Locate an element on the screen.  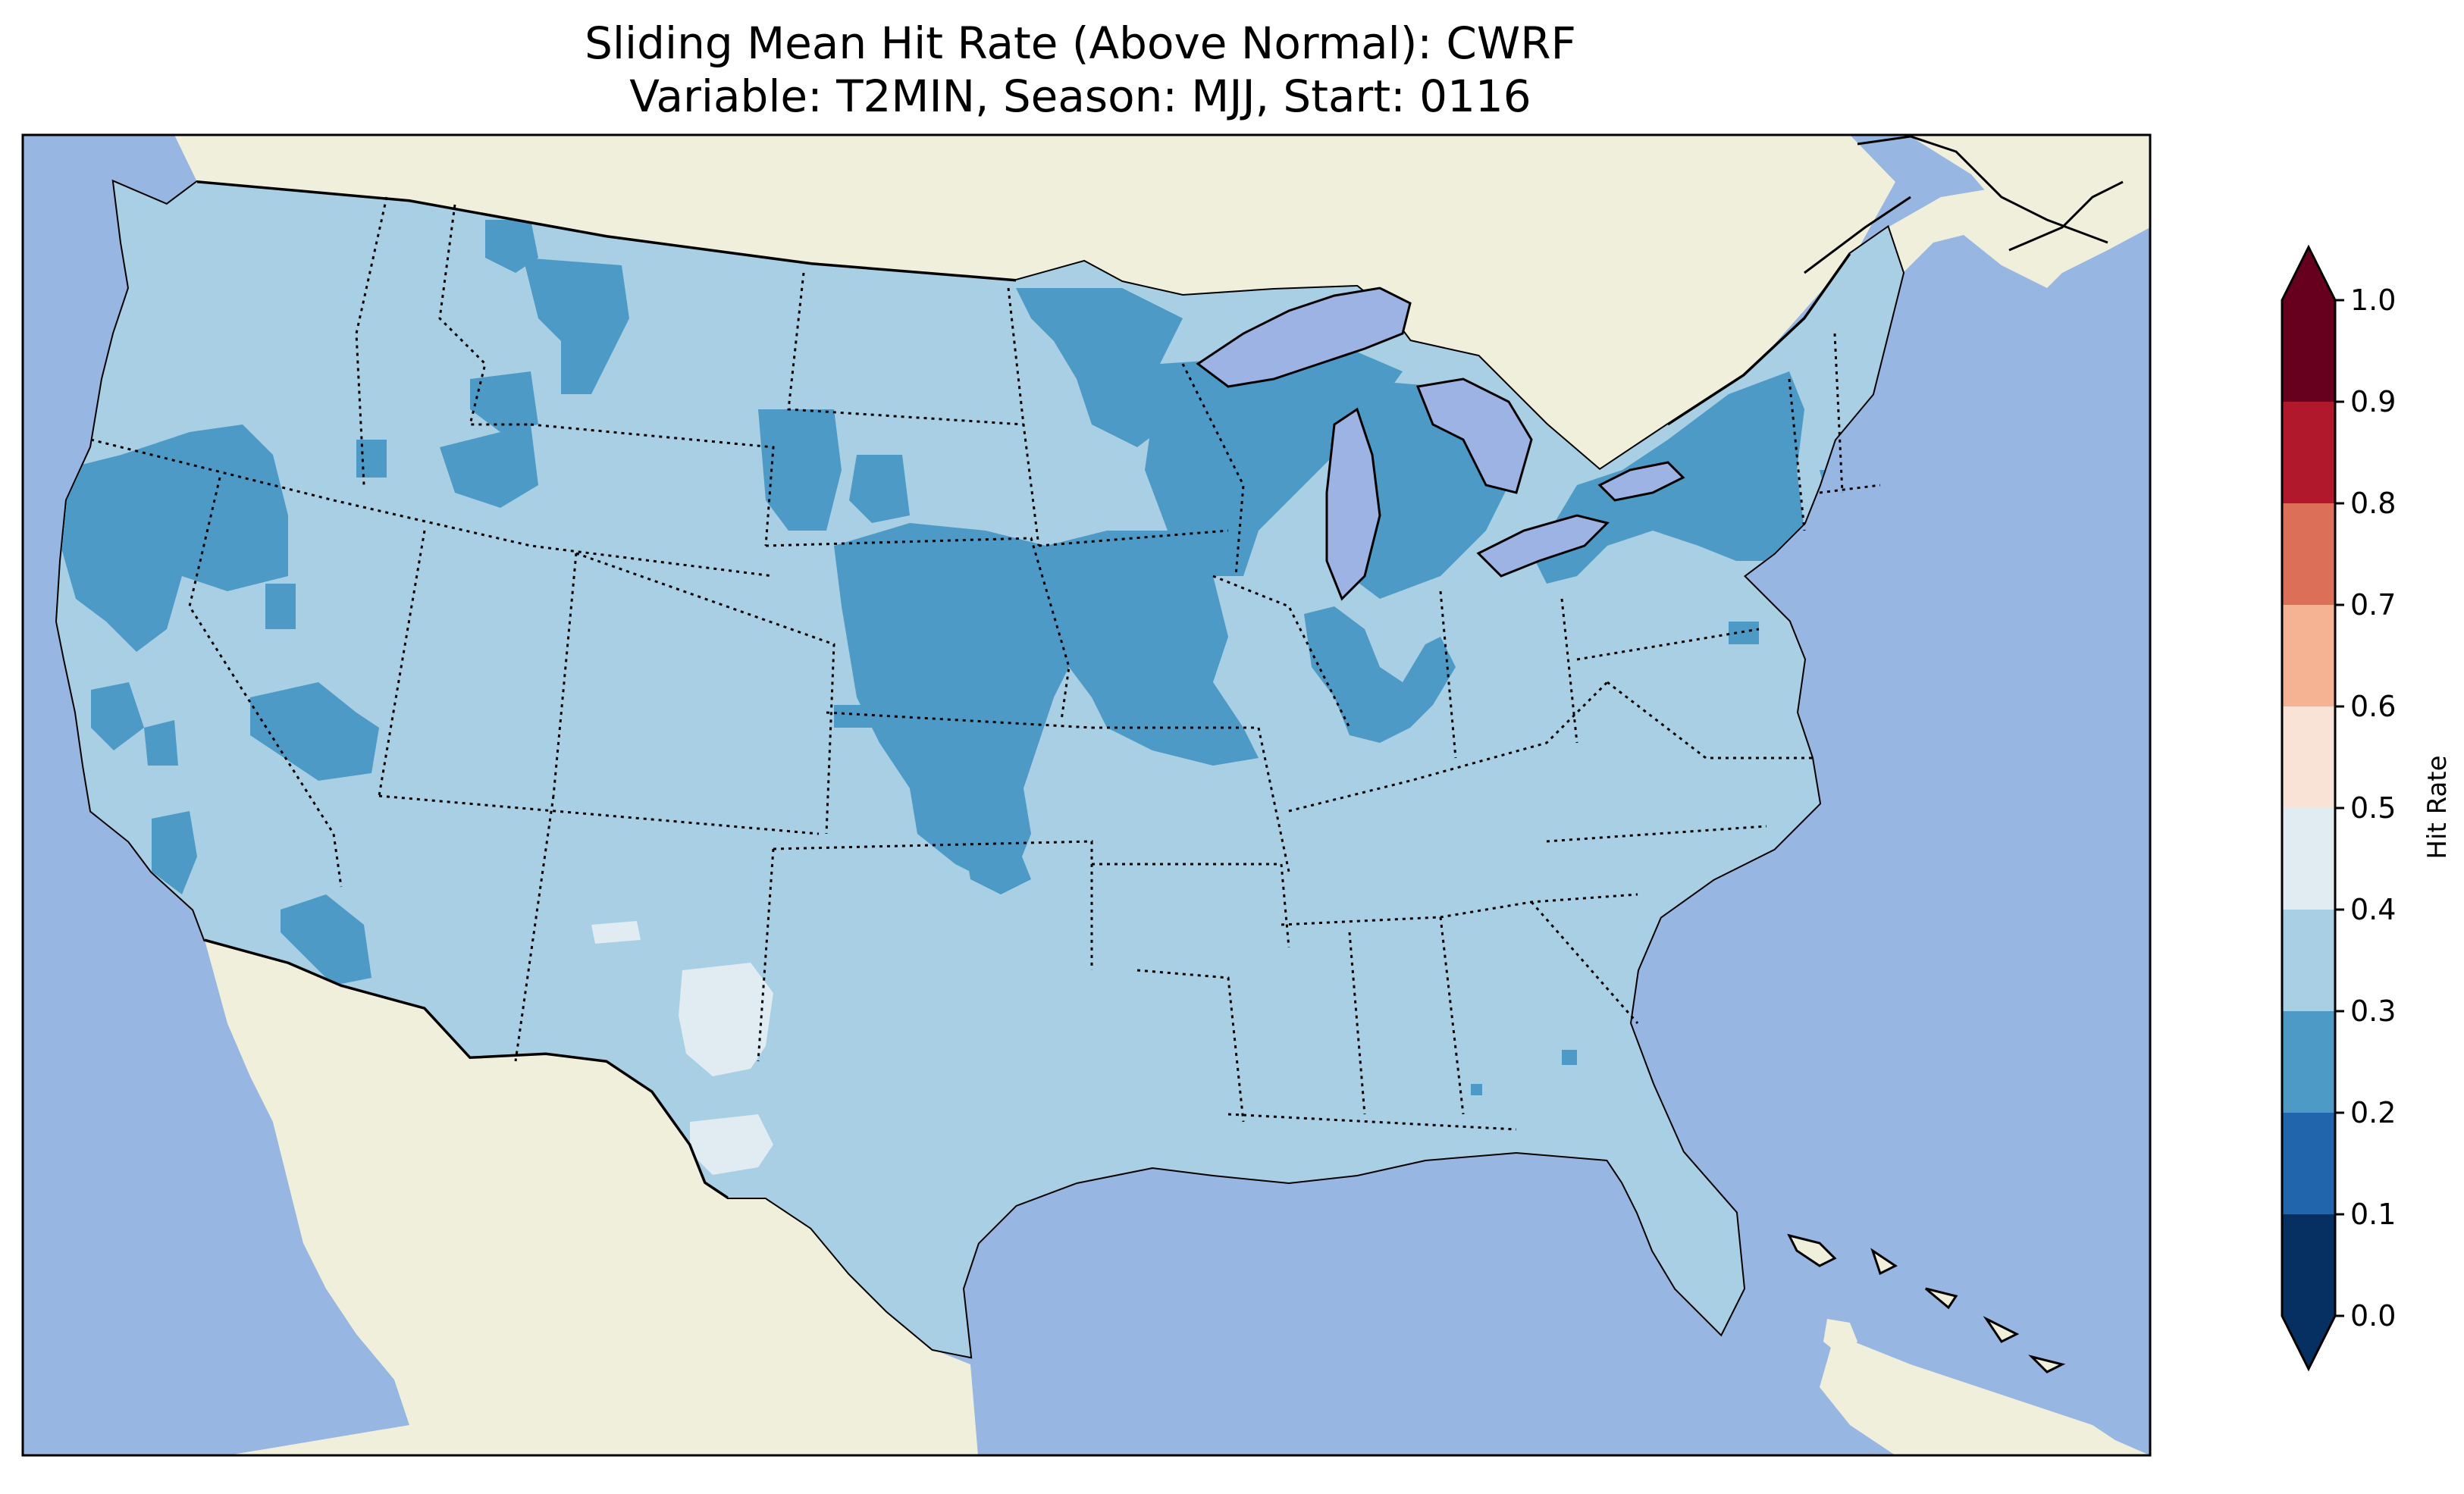
colorbar-under-extension is located at coordinates (2308, 1342).